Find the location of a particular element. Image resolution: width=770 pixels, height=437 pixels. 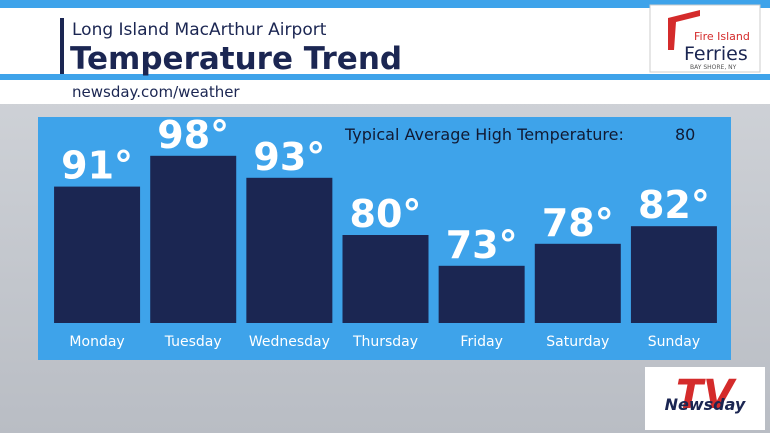

x-tick-label: Wednesday is located at coordinates (289, 342).